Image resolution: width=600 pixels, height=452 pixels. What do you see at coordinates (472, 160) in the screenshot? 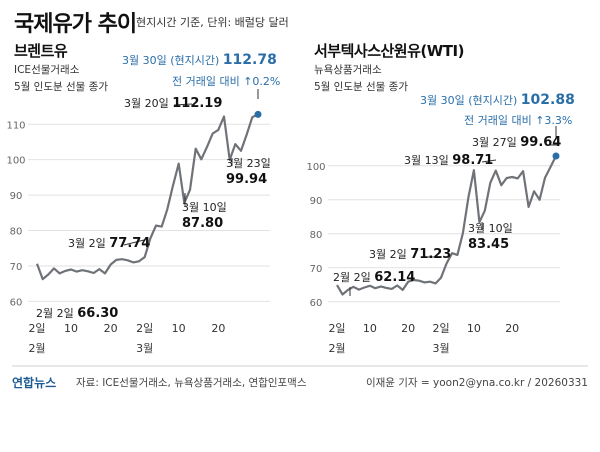
I see `wti-annotation-value: 98.71` at bounding box center [472, 160].